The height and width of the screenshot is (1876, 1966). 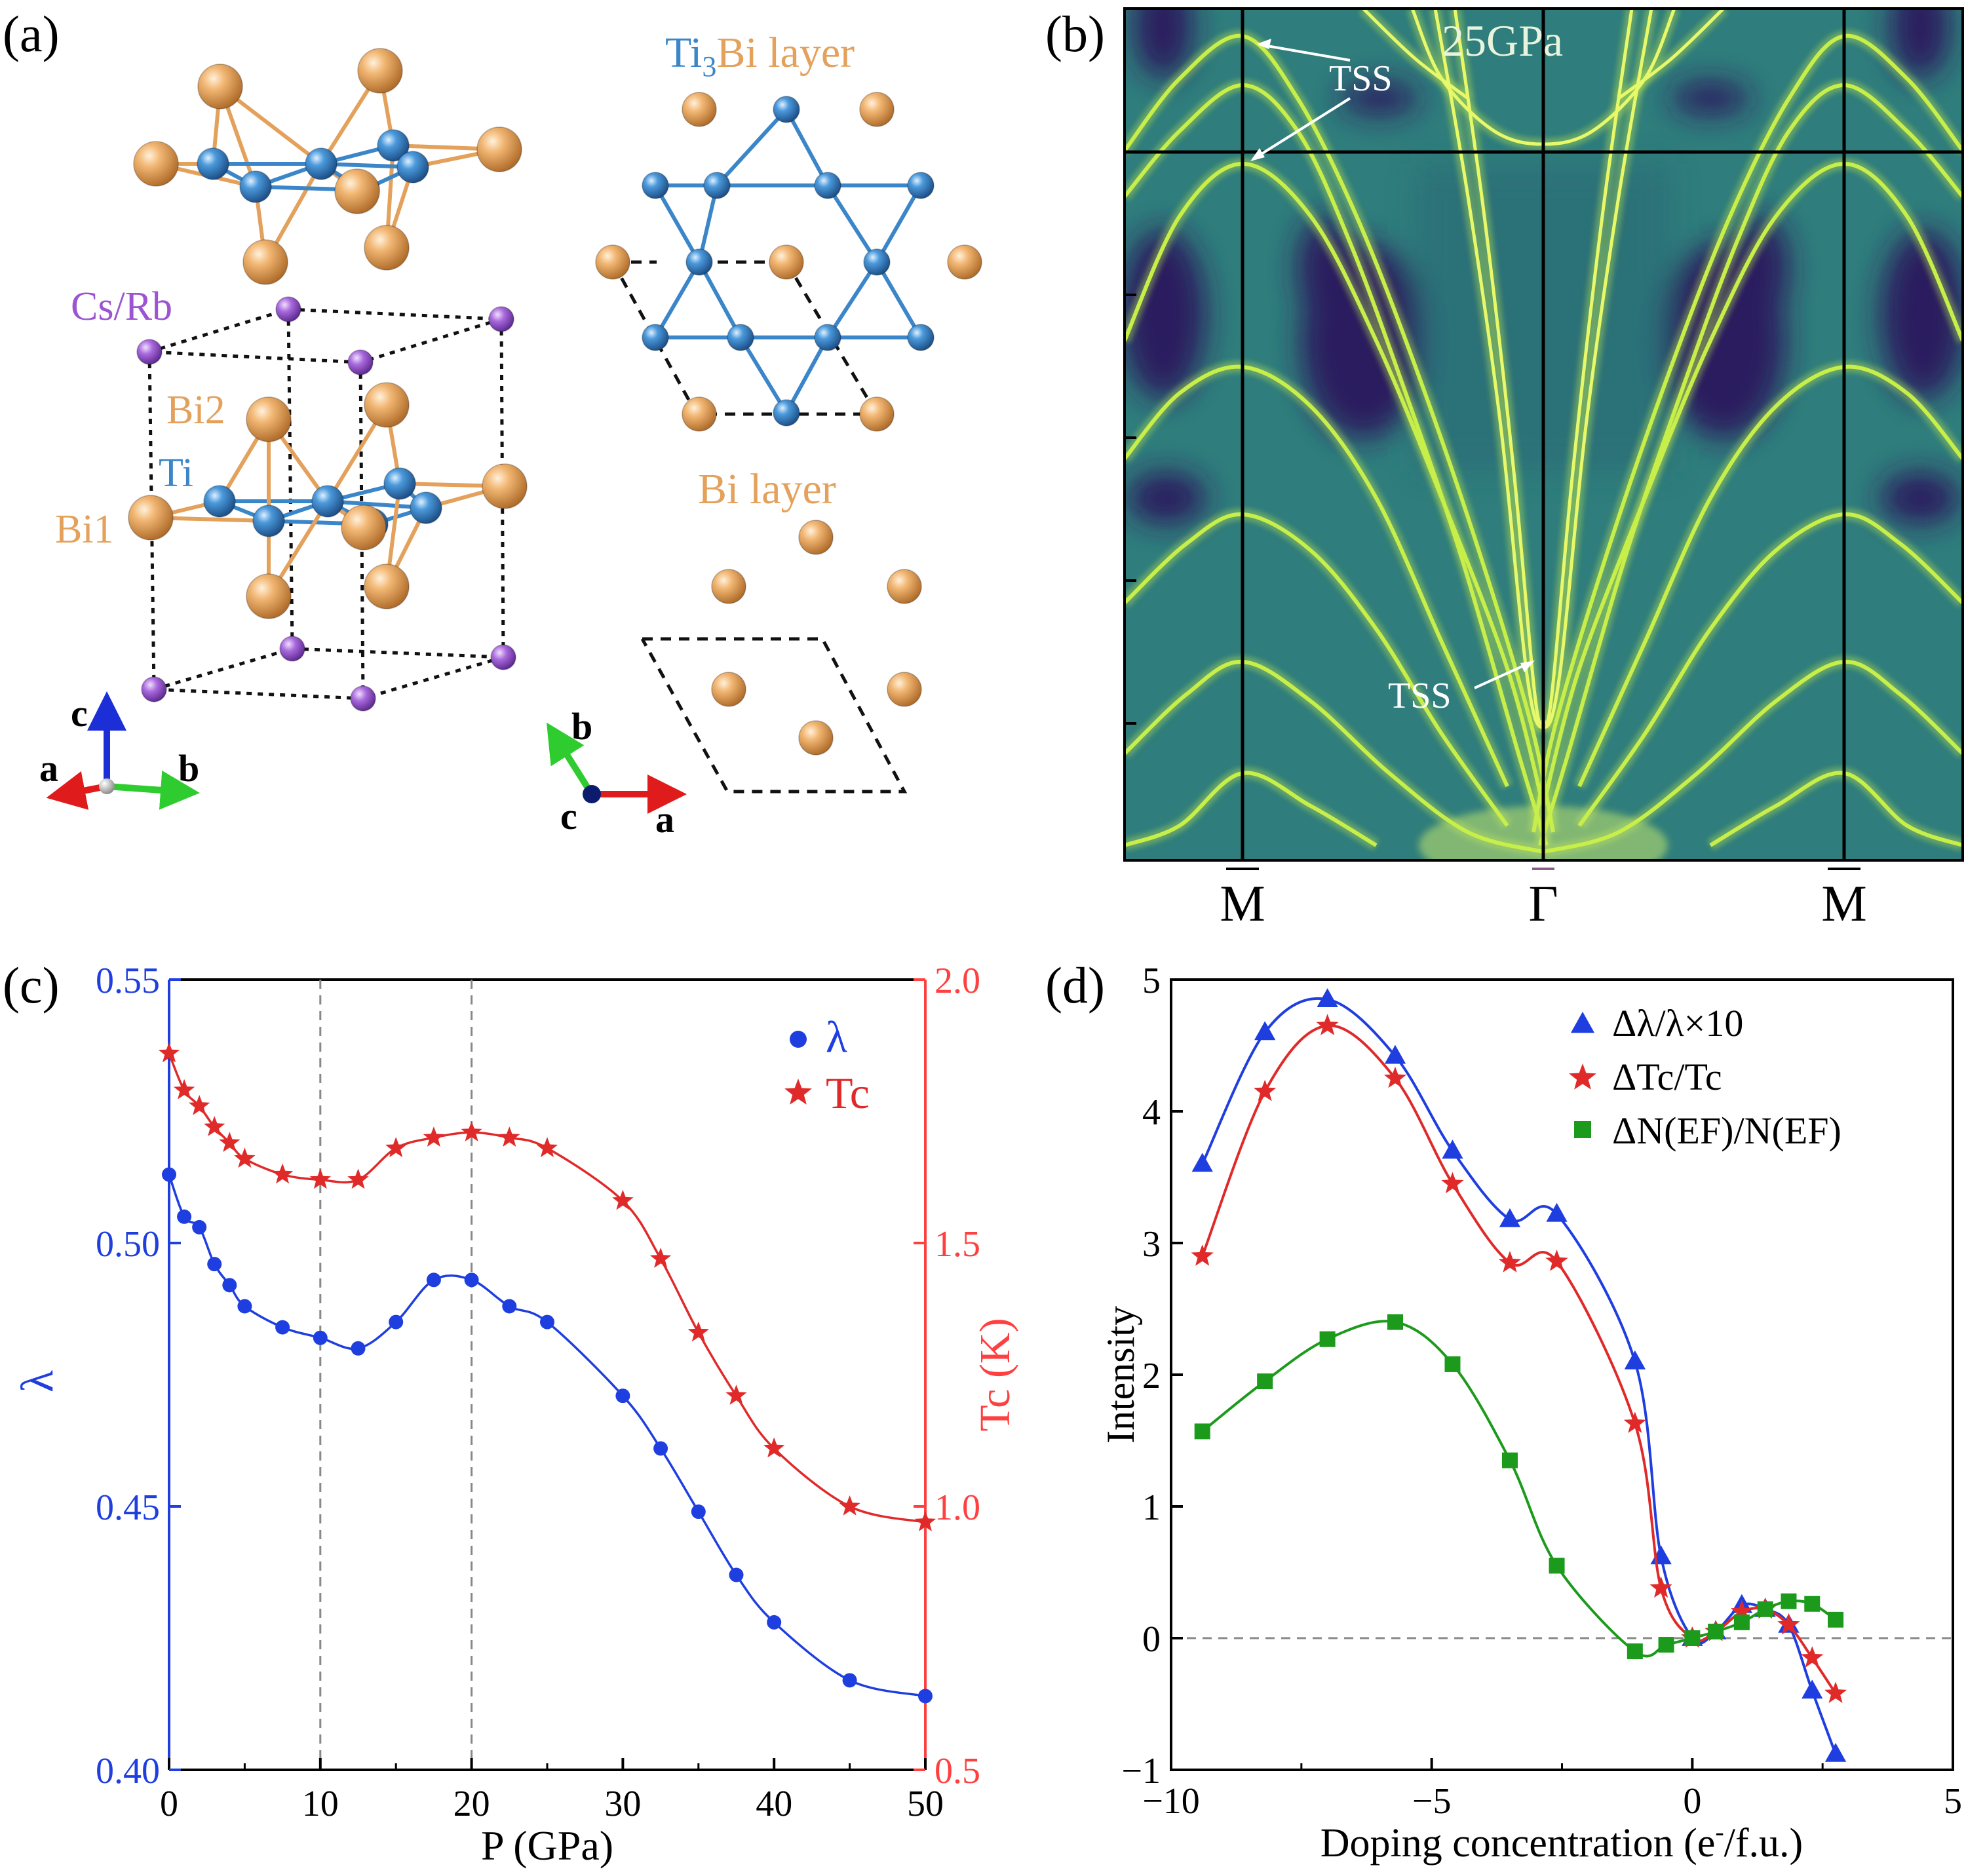 What do you see at coordinates (1151, 1112) in the screenshot?
I see `chart-d-ytick-label: 4` at bounding box center [1151, 1112].